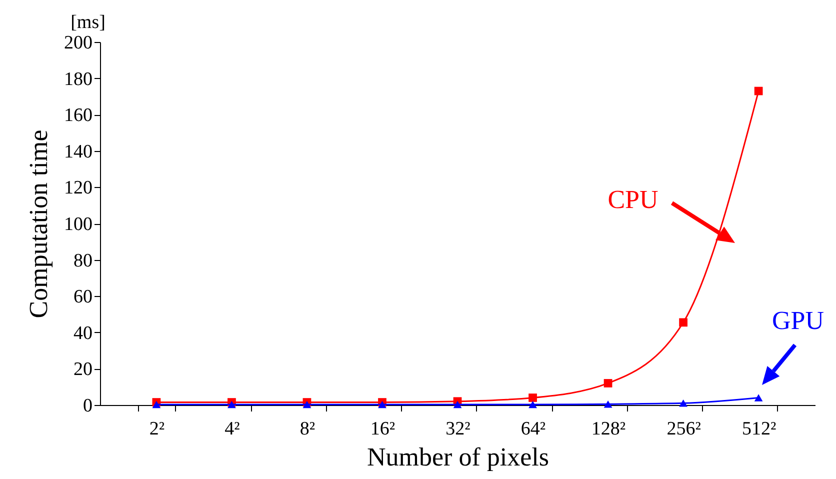 The image size is (836, 479). Describe the element at coordinates (458, 457) in the screenshot. I see `x-axis-title: Number of pixels` at that location.